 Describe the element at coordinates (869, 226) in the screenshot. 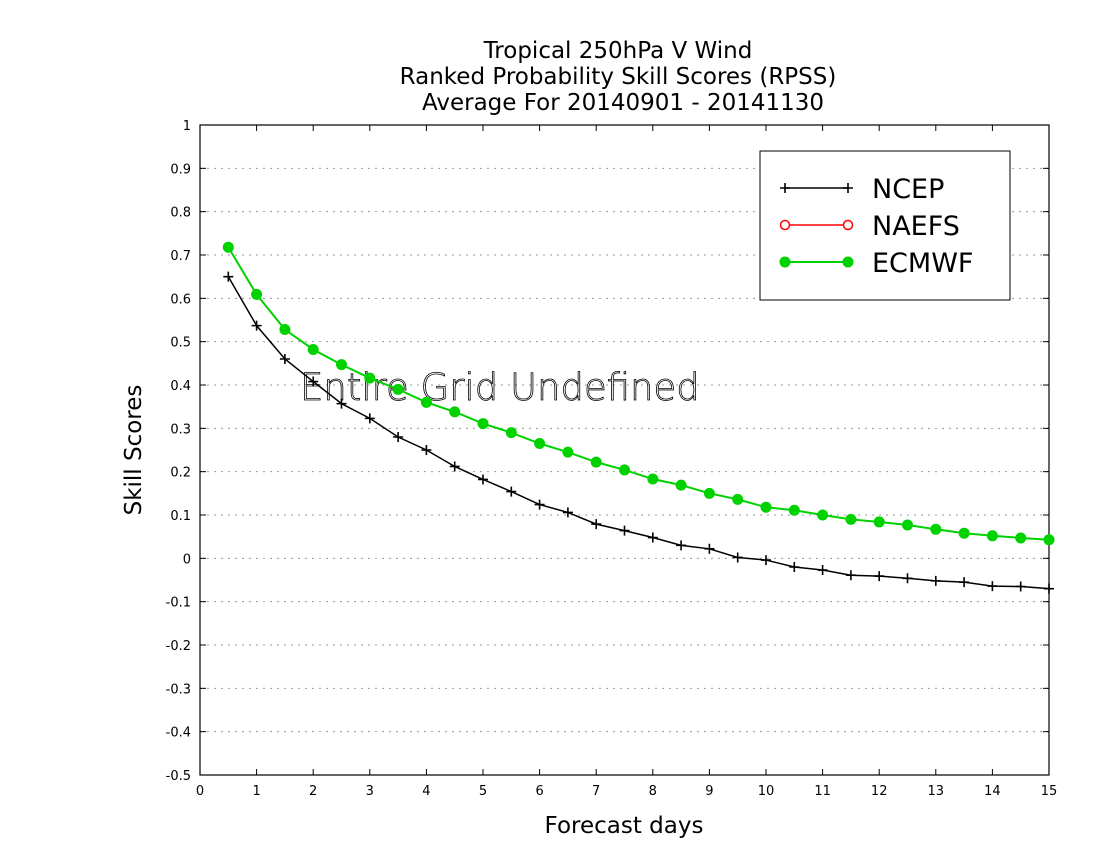

I see `legend-item-naefs: NAEFS` at that location.